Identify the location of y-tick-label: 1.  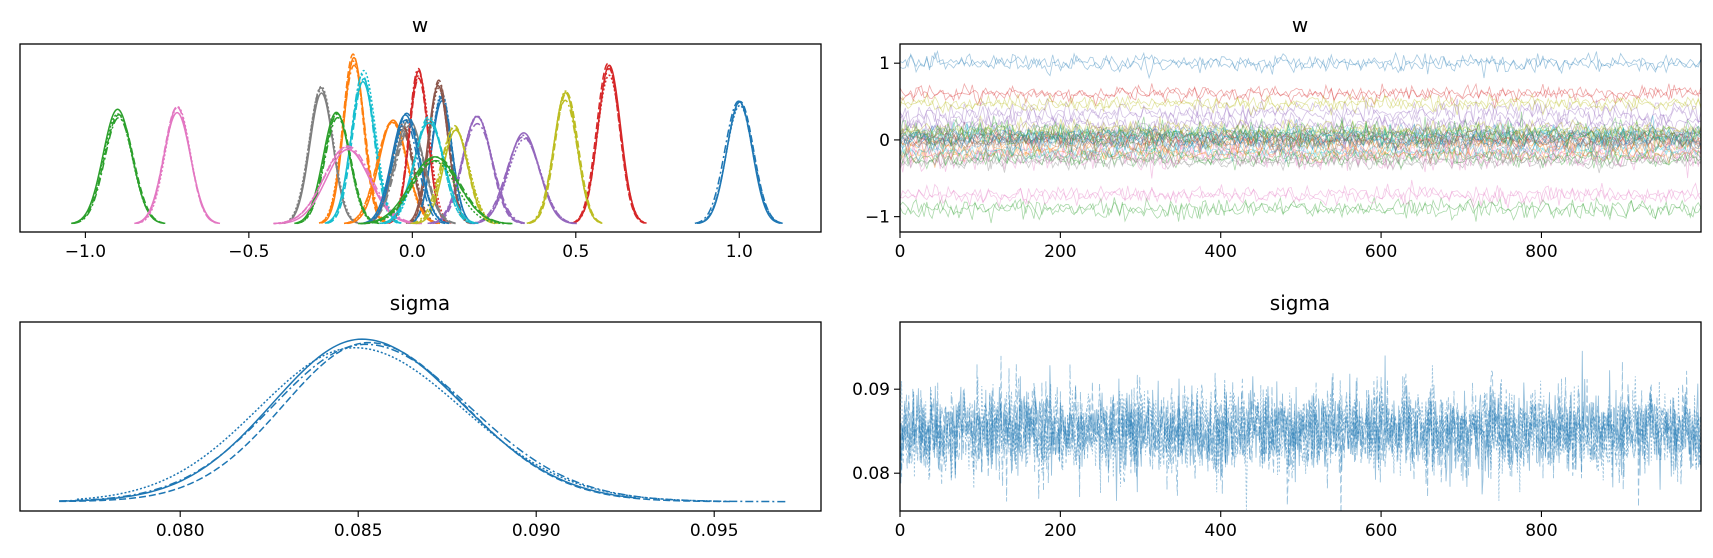
(884, 64).